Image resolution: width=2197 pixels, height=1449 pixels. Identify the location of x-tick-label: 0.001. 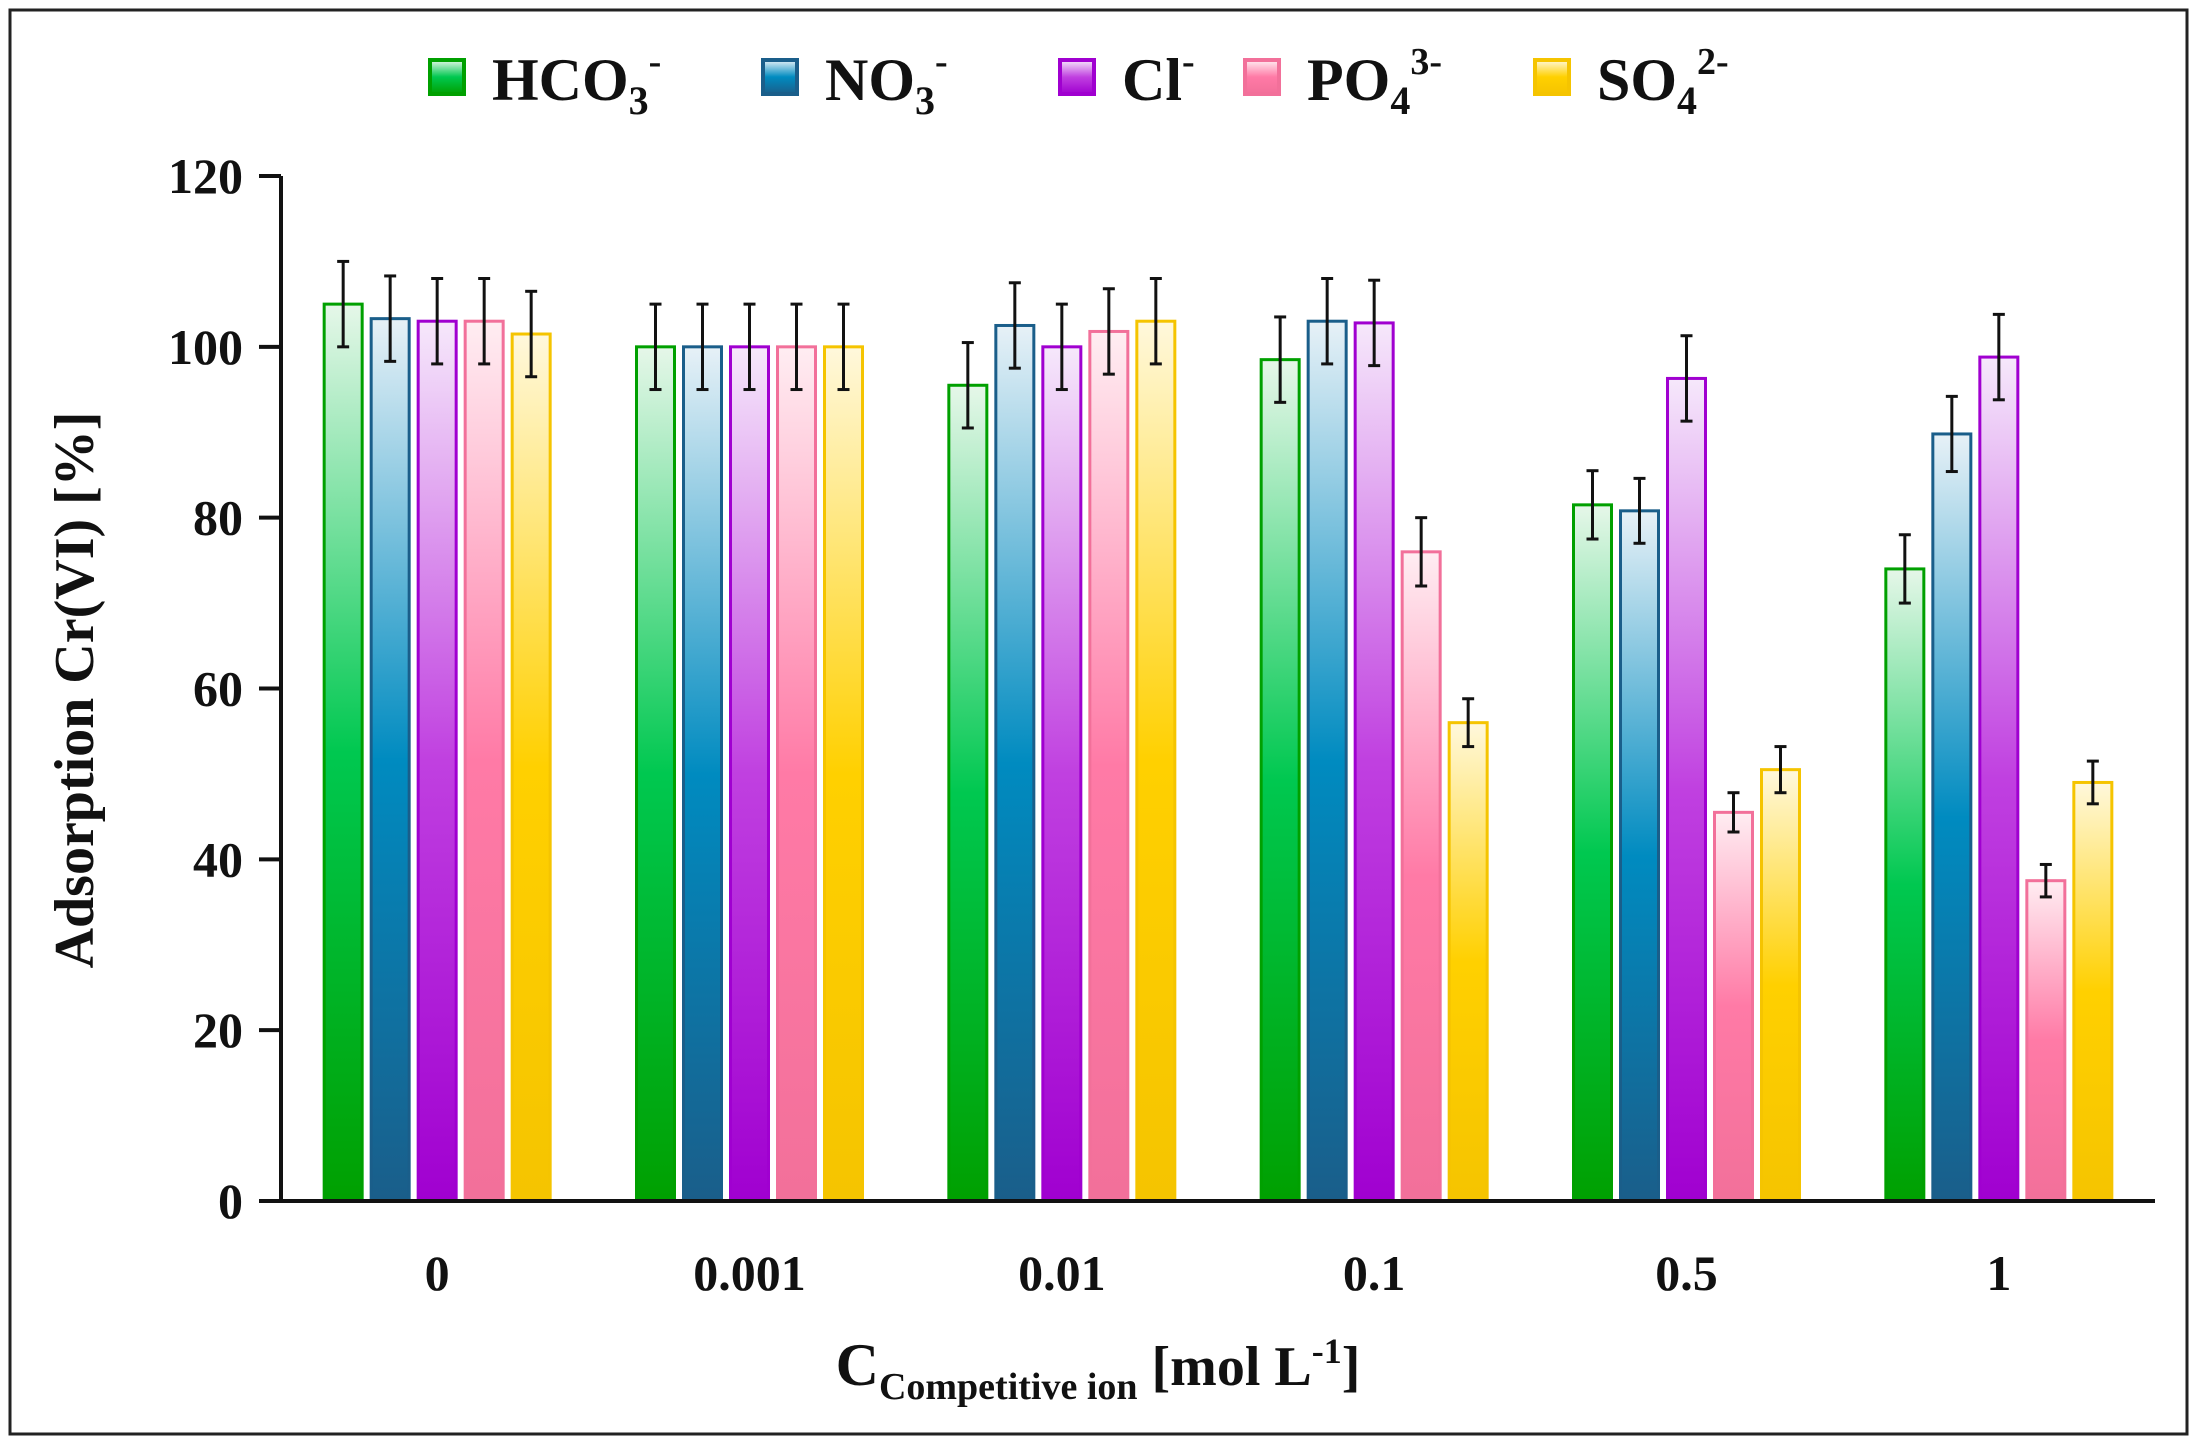
(749, 1273).